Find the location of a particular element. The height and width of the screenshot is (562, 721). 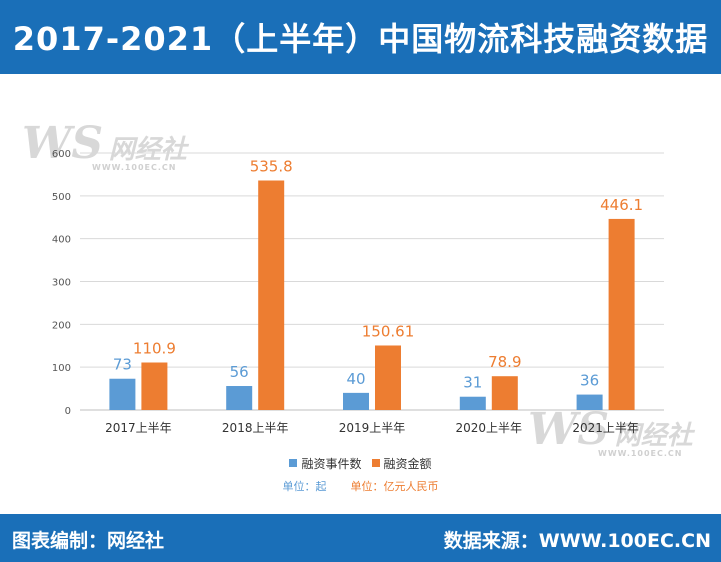

footer-right-credit: 数据来源：WWW.100EC.CN is located at coordinates (577, 541).